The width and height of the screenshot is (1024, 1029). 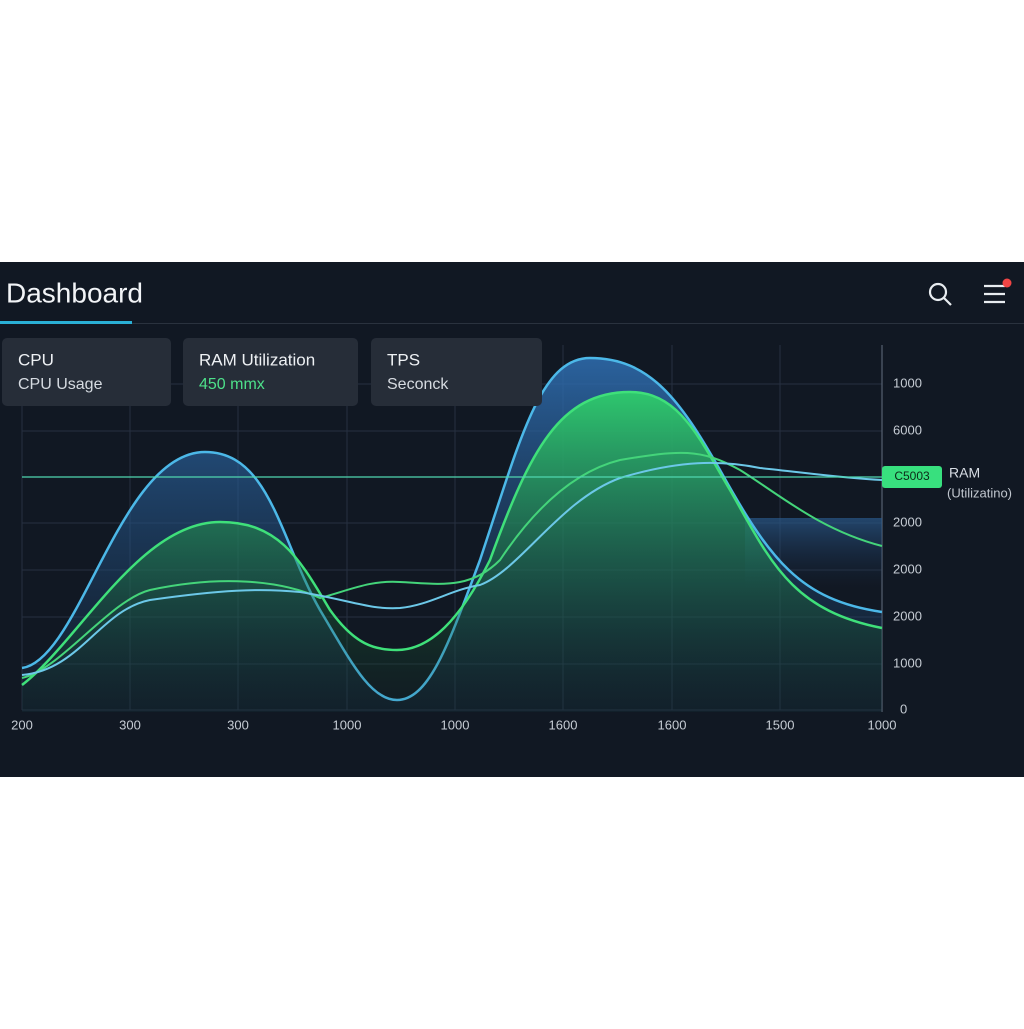 What do you see at coordinates (270, 372) in the screenshot?
I see `card: RAM Utilization 450 mmx` at bounding box center [270, 372].